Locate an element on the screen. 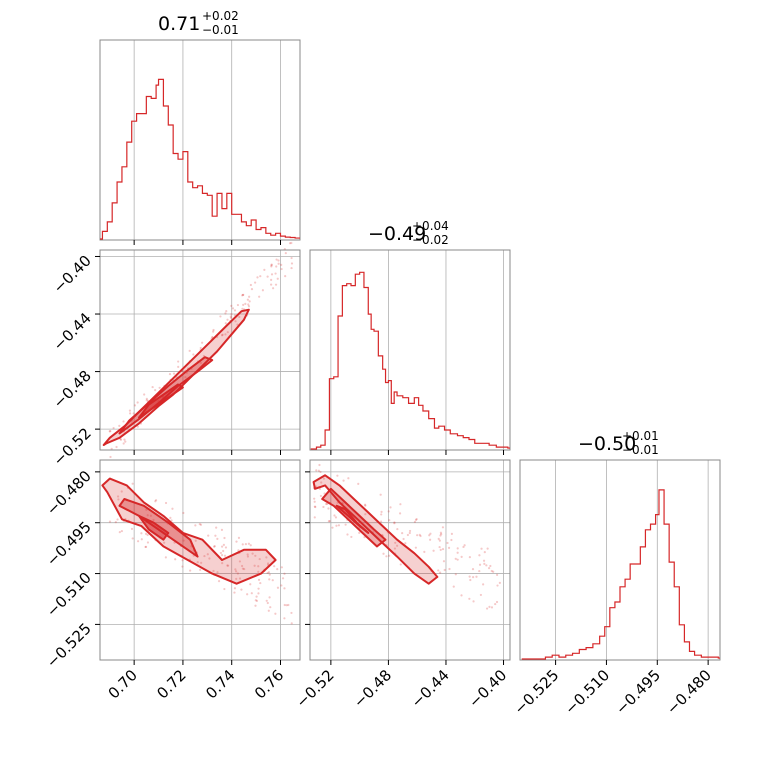 The image size is (760, 760). y-tick-label: −0.52 is located at coordinates (72, 446).